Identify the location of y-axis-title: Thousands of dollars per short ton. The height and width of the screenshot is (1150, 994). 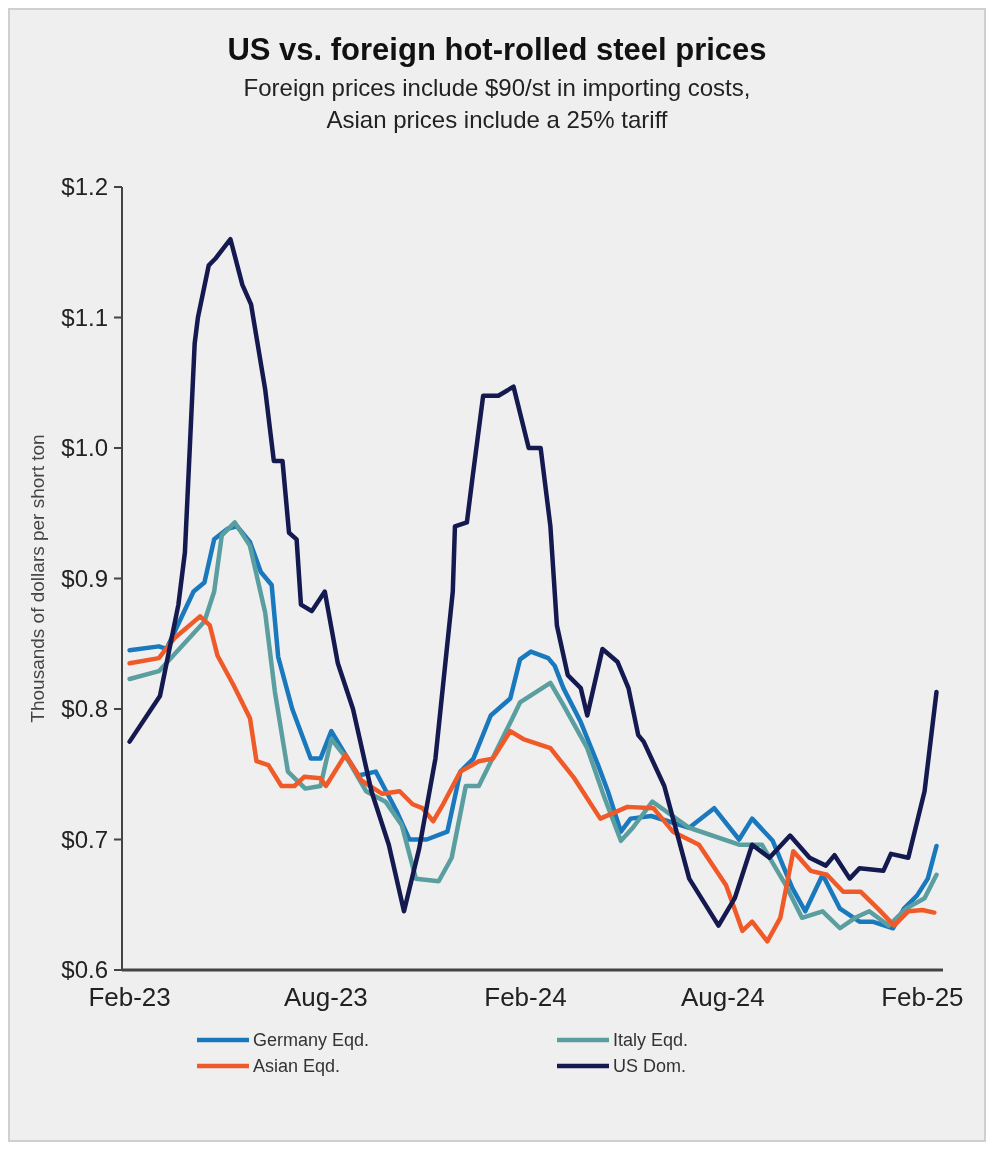
(37, 578).